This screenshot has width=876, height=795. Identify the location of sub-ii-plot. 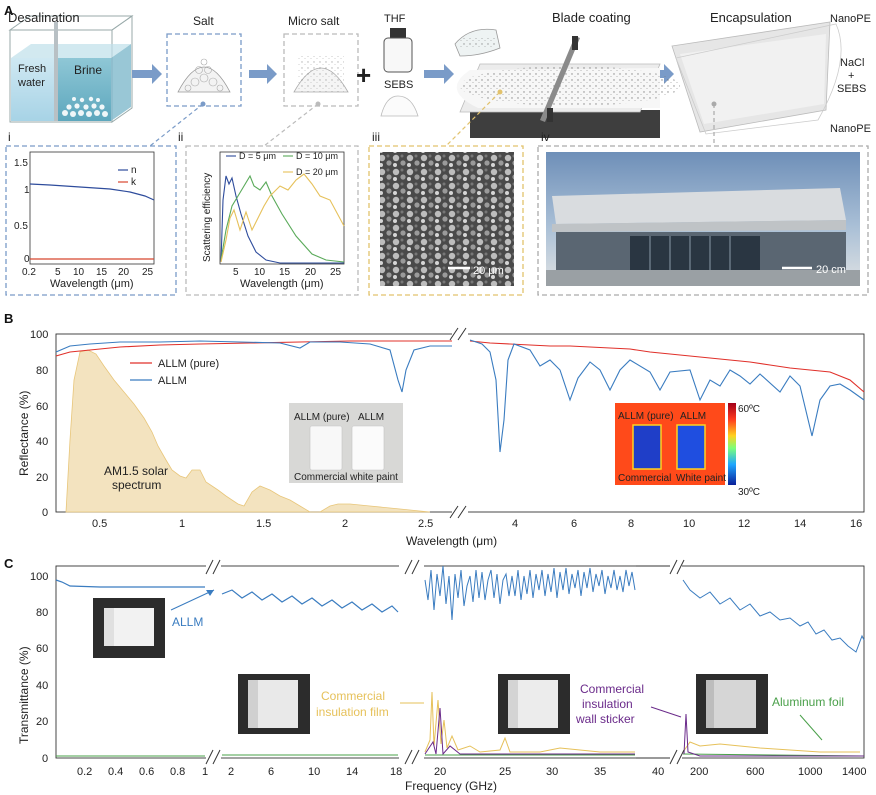
(282, 208).